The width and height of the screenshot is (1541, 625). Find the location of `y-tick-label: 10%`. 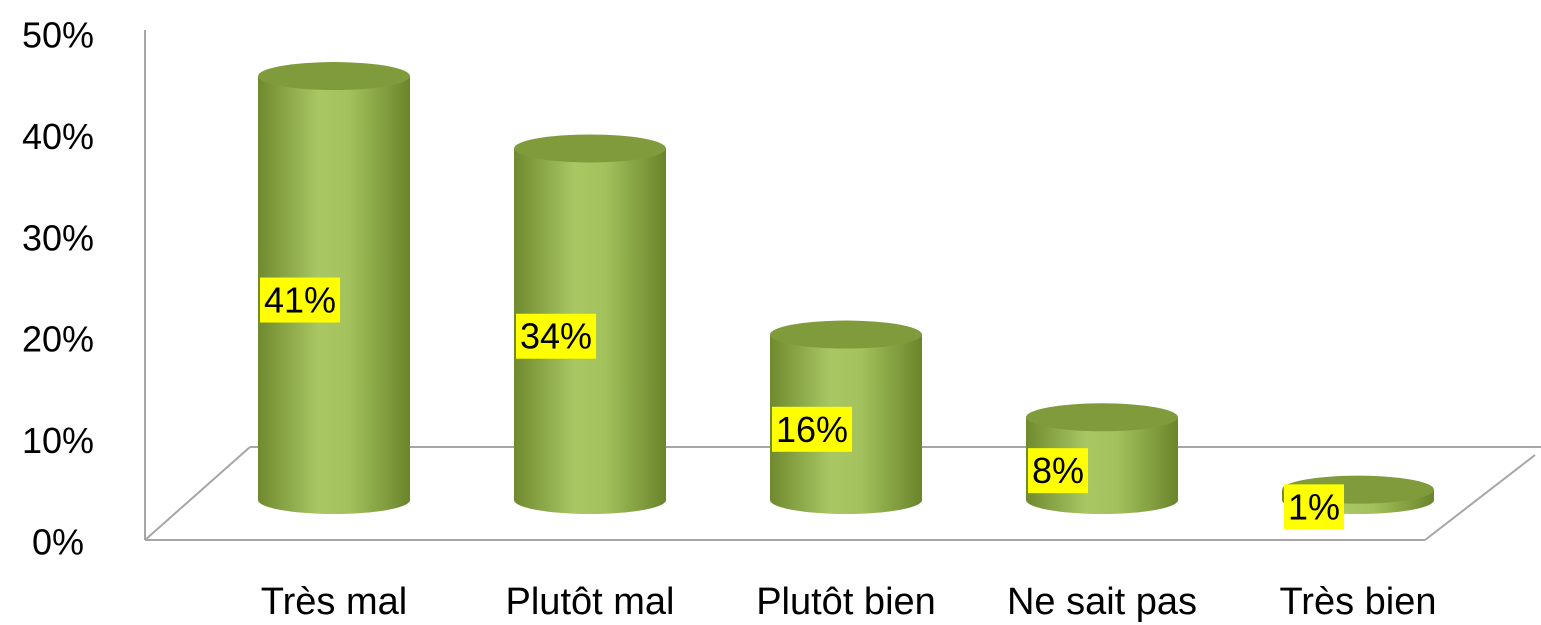

y-tick-label: 10% is located at coordinates (58, 440).